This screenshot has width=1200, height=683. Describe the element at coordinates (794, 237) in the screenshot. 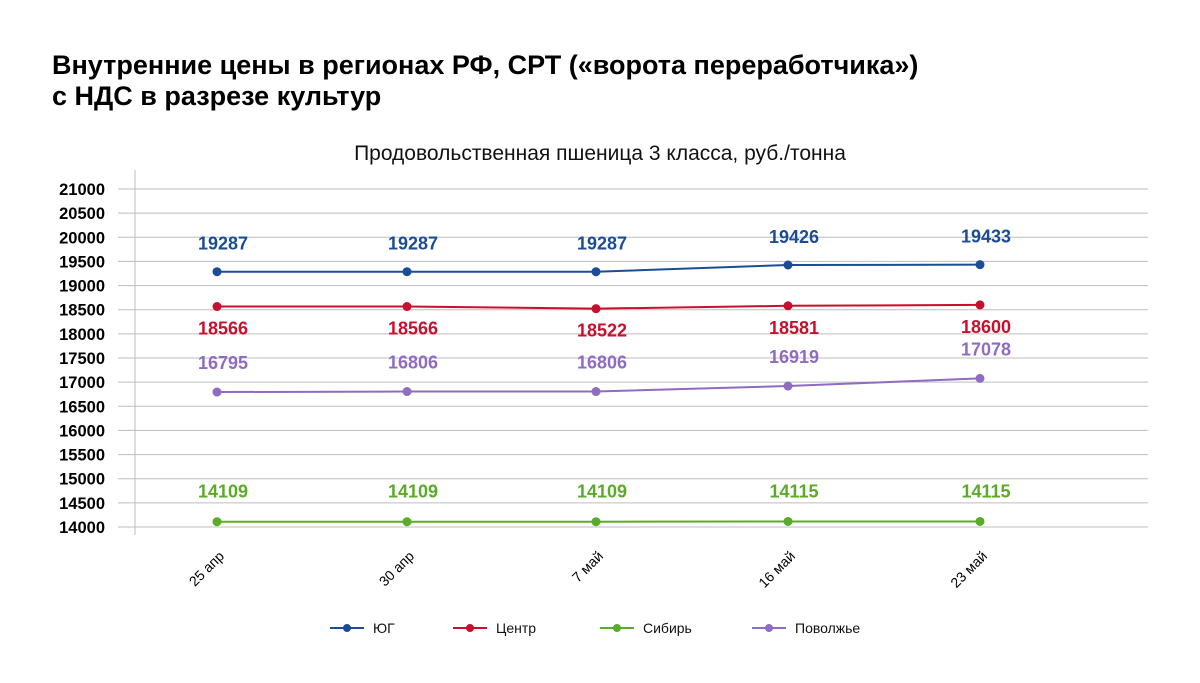

I see `data-label: 19426` at that location.